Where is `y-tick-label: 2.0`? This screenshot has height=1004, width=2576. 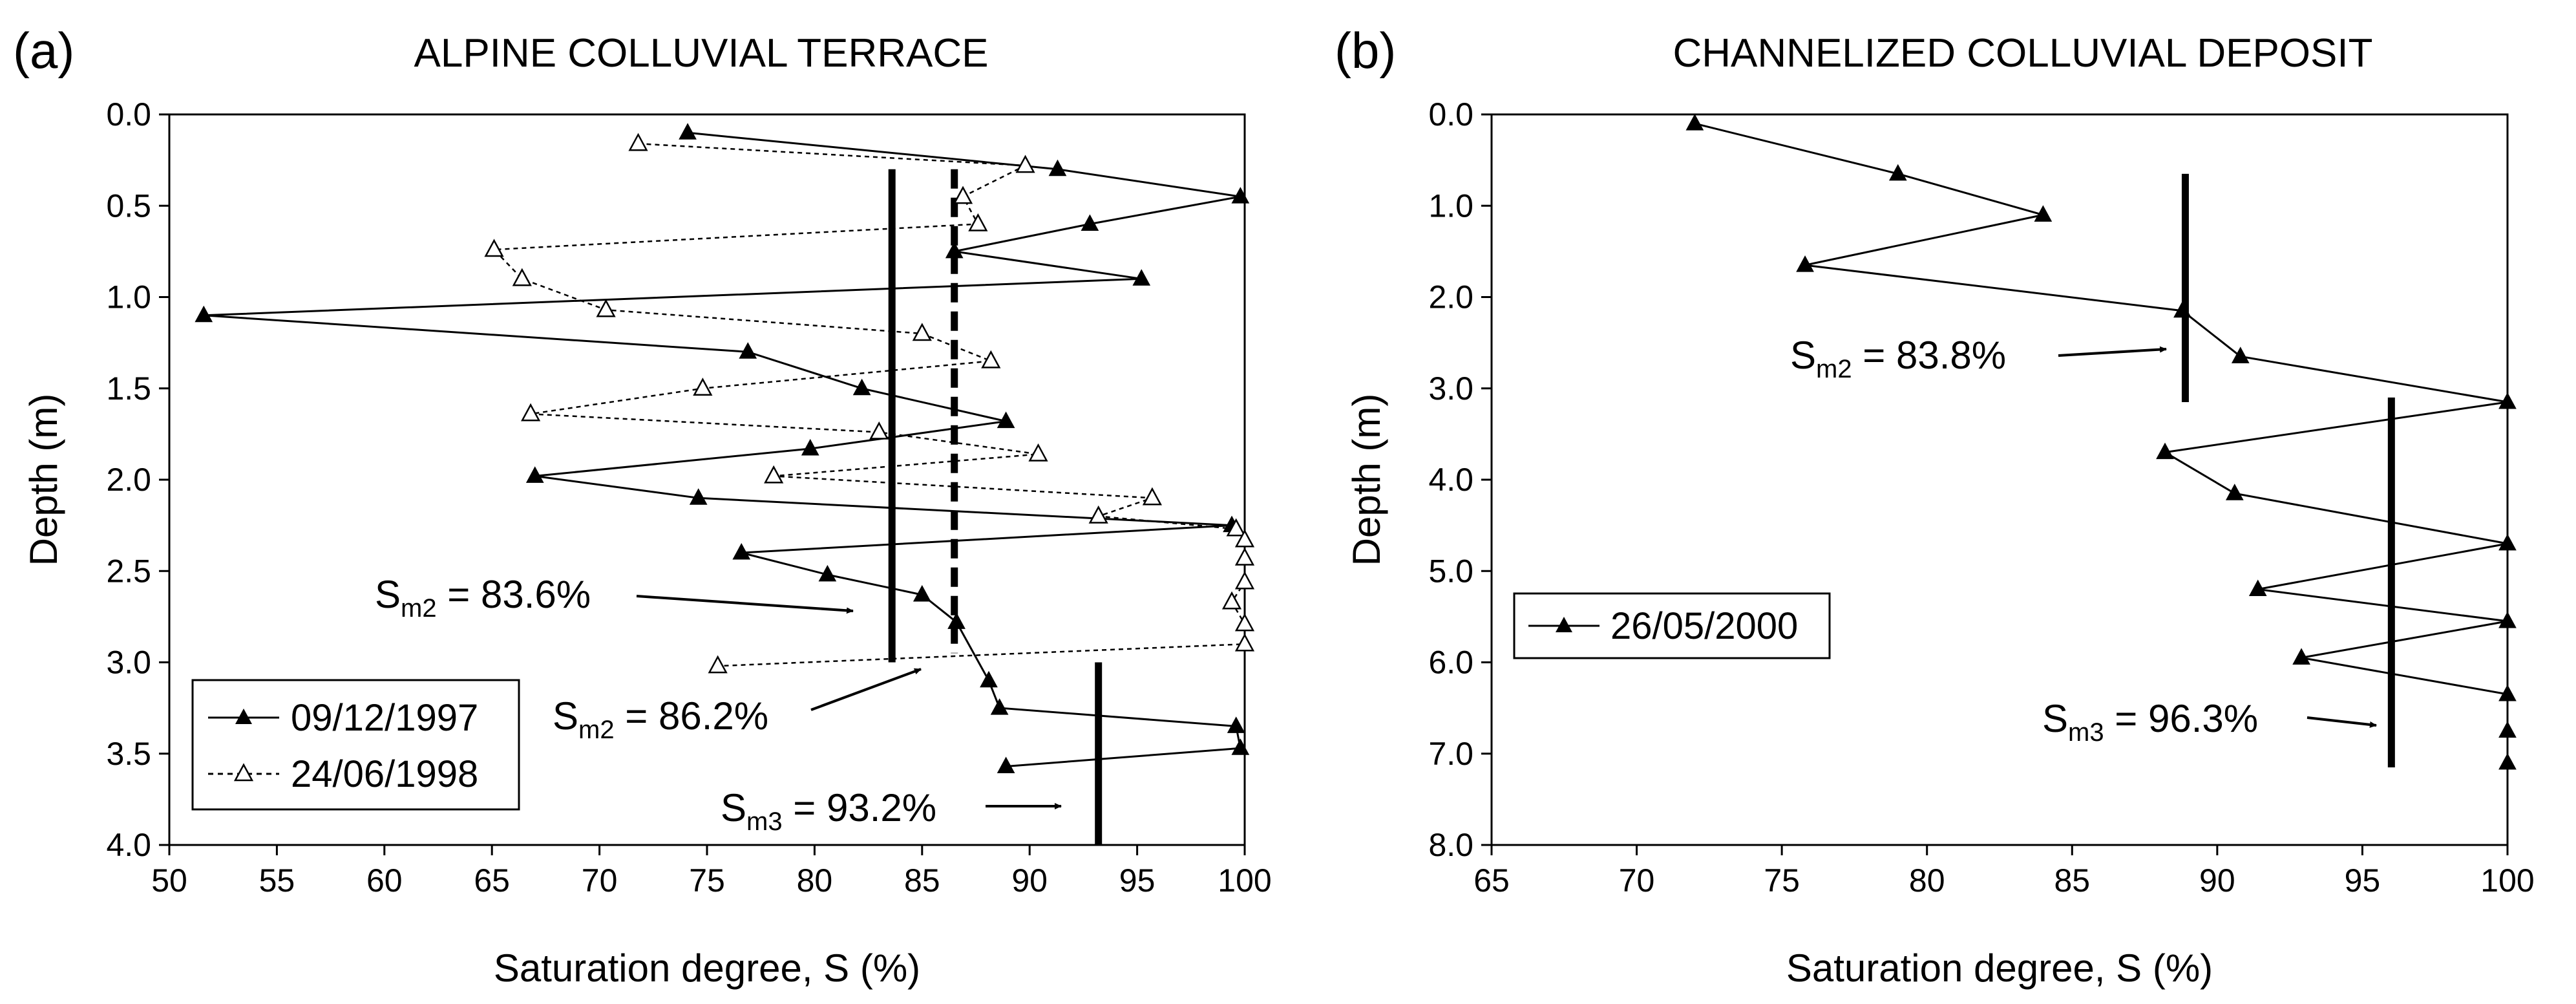 y-tick-label: 2.0 is located at coordinates (128, 480).